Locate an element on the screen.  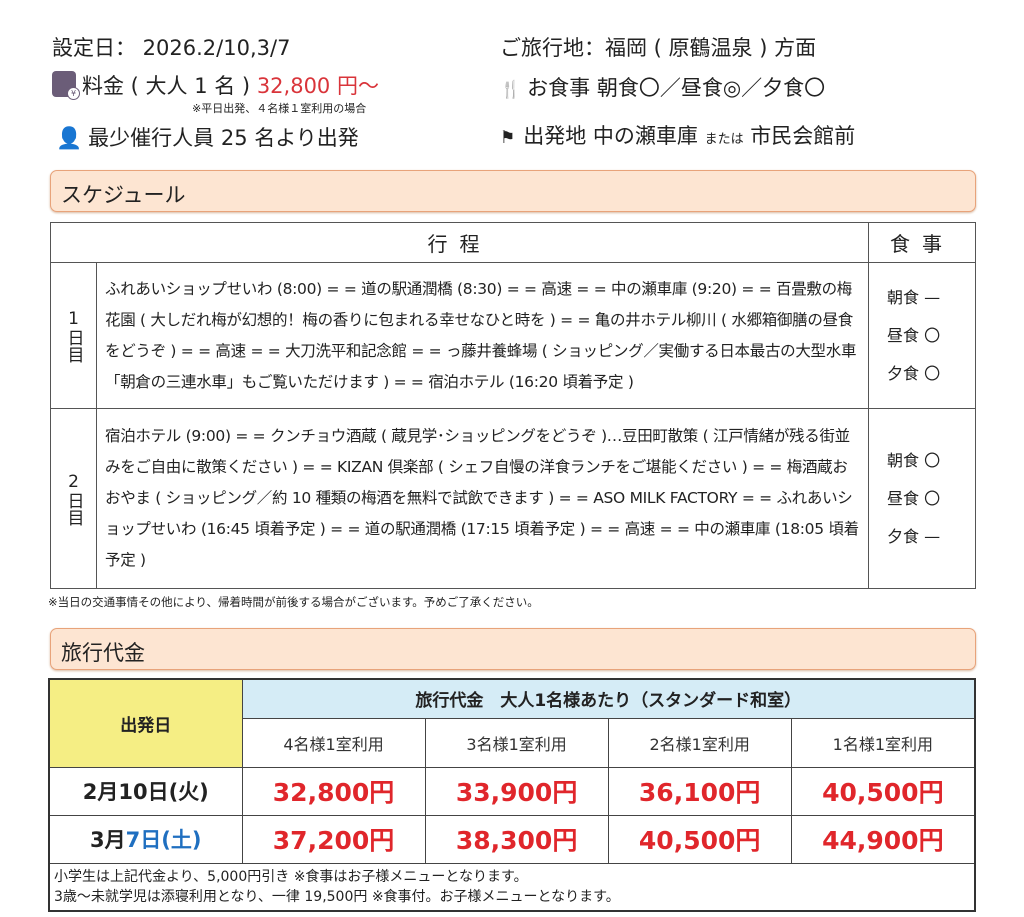
price-cell: 38,300円 is located at coordinates (516, 839).